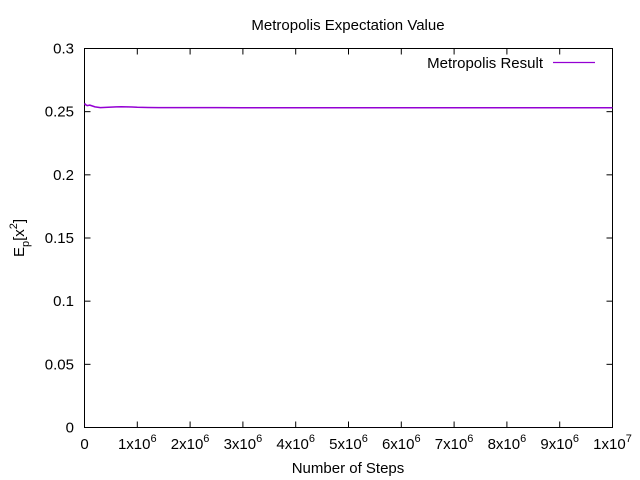 The height and width of the screenshot is (480, 640). What do you see at coordinates (243, 443) in the screenshot?
I see `x-tick-label-3: 3x10⁶` at bounding box center [243, 443].